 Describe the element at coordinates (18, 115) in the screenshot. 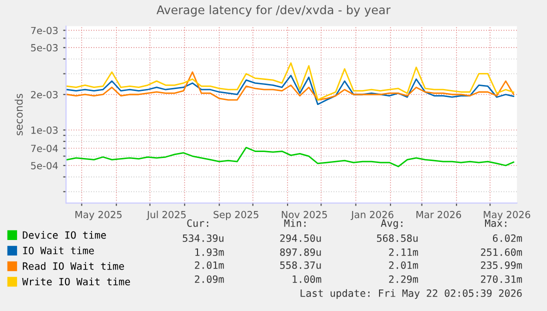

I see `y-axis-title: seconds` at that location.